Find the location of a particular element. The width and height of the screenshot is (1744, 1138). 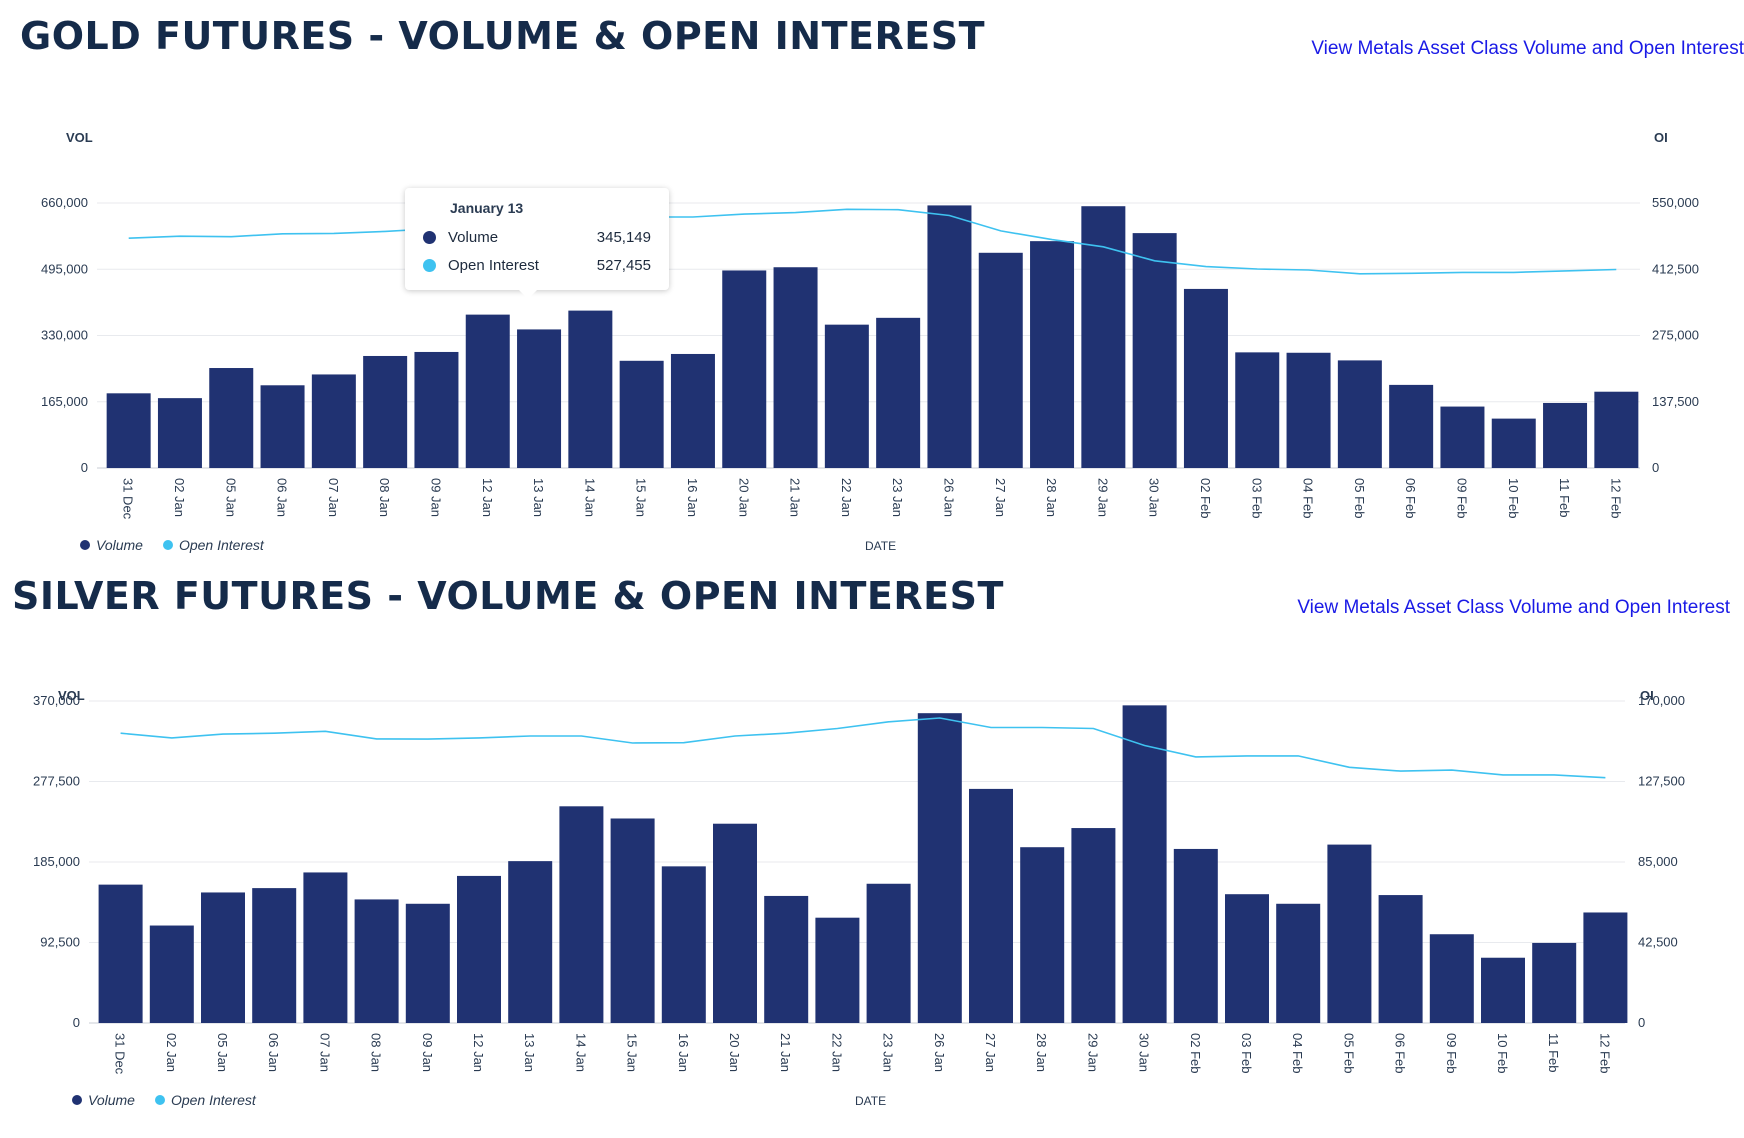

silver-x-tick-label: 14 Jan is located at coordinates (580, 1052).